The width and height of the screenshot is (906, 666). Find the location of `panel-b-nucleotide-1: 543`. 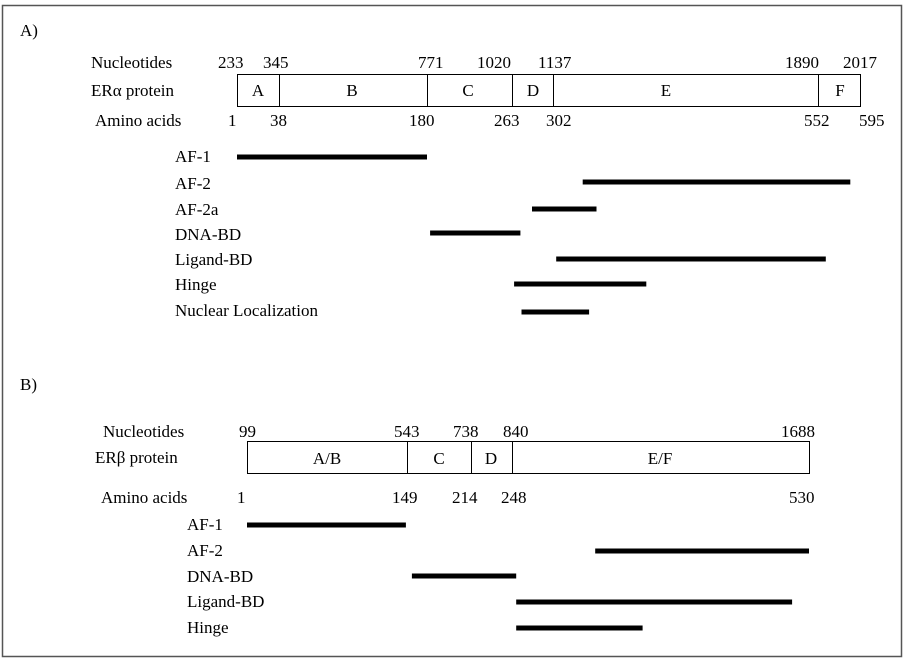

panel-b-nucleotide-1: 543 is located at coordinates (407, 431).